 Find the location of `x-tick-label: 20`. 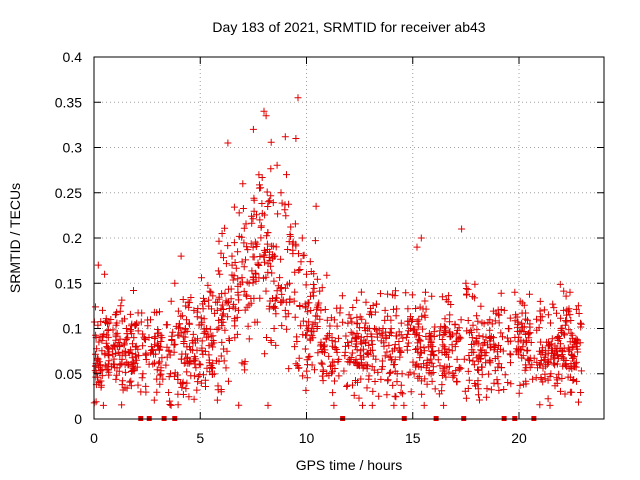

x-tick-label: 20 is located at coordinates (519, 438).